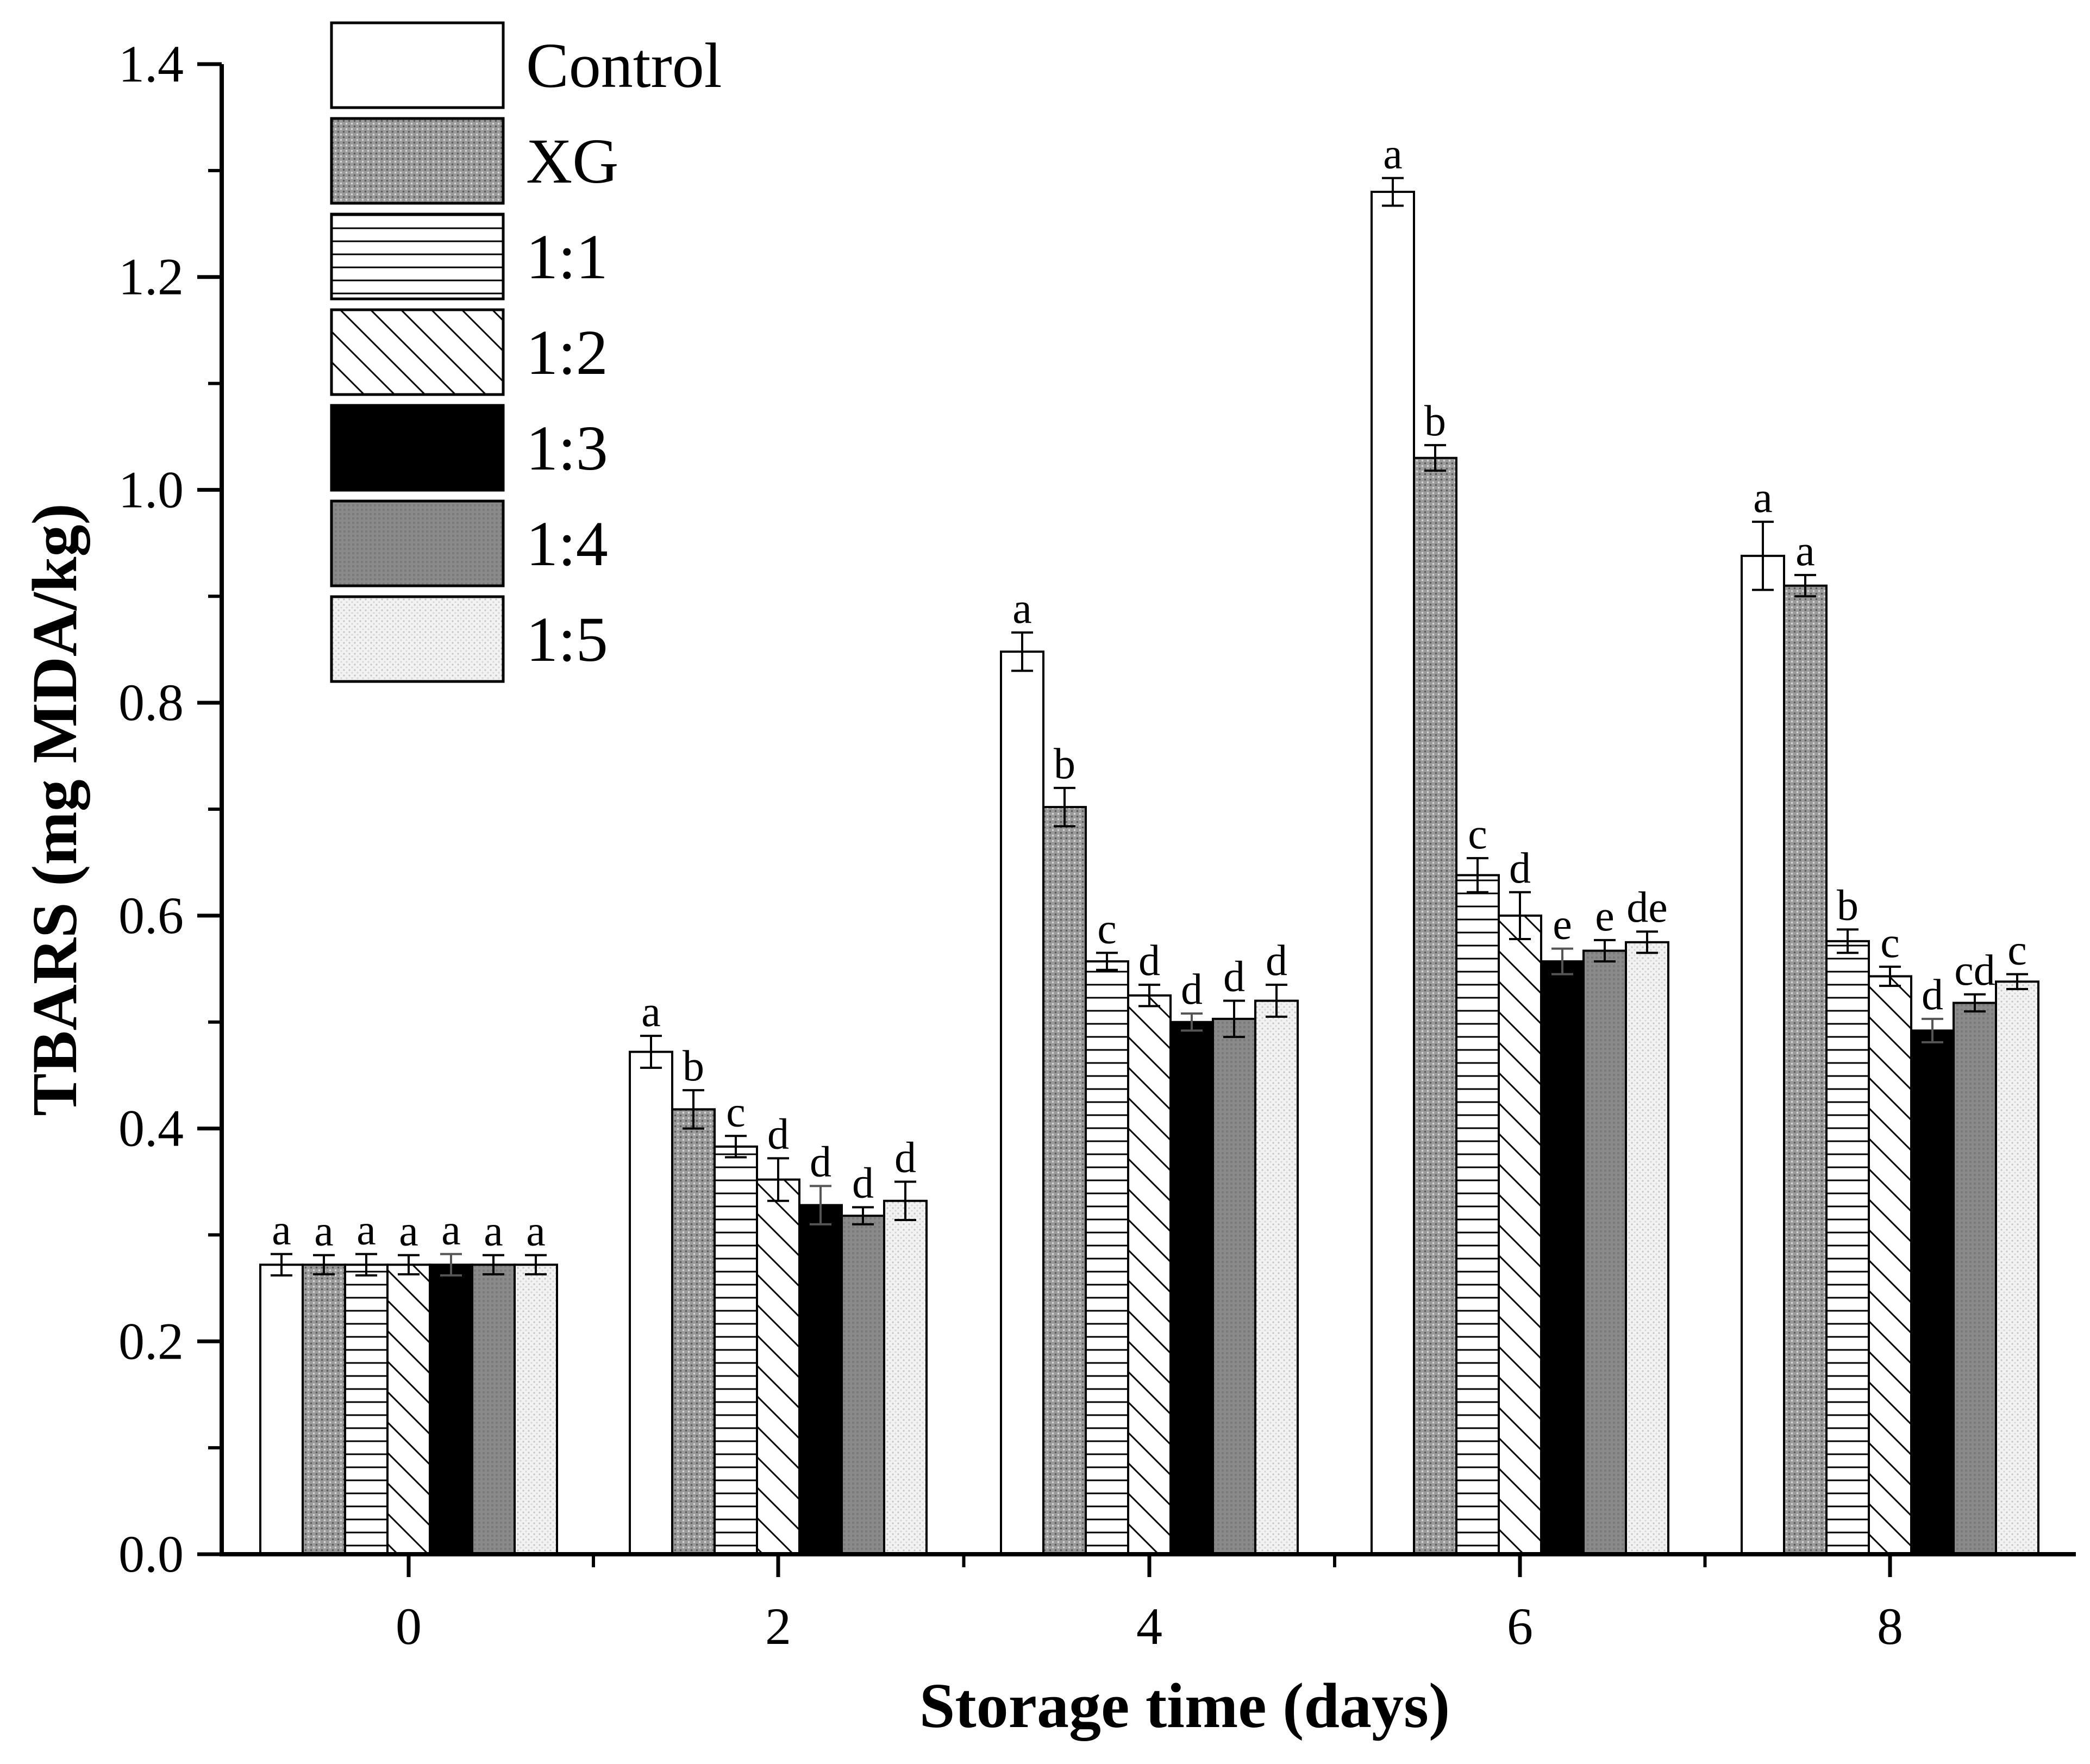  I want to click on x-tick-label: 0, so click(409, 1626).